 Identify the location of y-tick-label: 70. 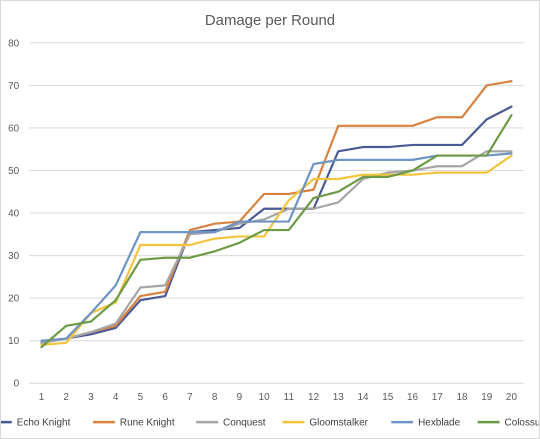
(14, 86).